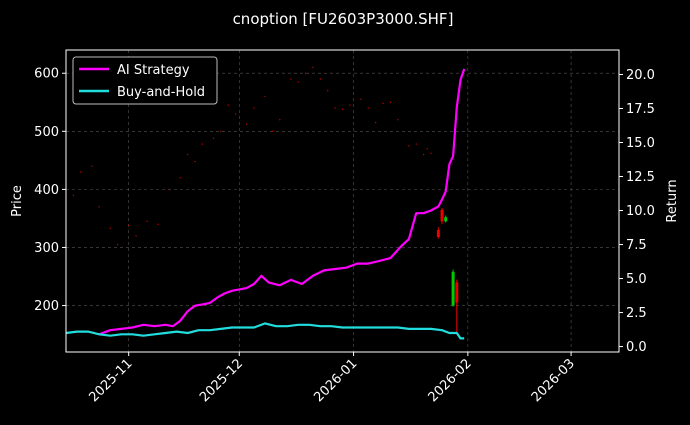  Describe the element at coordinates (335, 380) in the screenshot. I see `x-tick-label: 2026-01` at that location.